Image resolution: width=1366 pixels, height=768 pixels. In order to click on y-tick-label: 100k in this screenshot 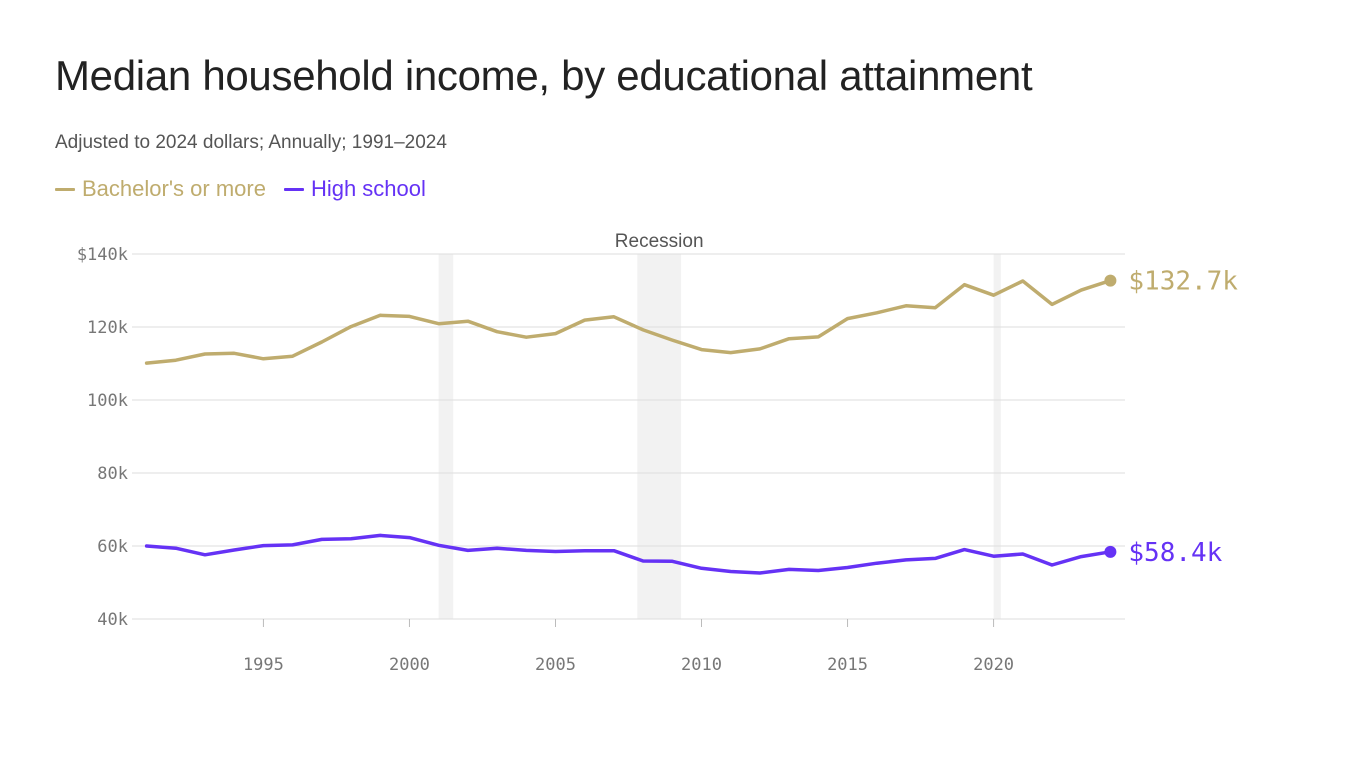, I will do `click(107, 401)`.